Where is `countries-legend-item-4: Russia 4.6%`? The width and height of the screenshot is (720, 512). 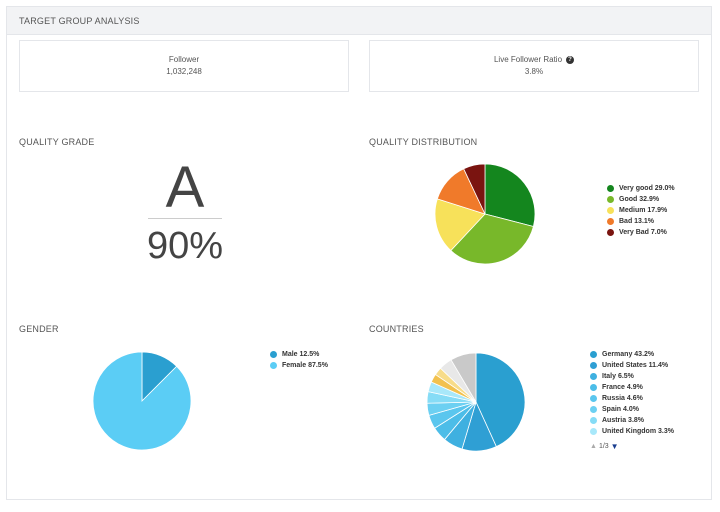
countries-legend-item-4: Russia 4.6% is located at coordinates (632, 398).